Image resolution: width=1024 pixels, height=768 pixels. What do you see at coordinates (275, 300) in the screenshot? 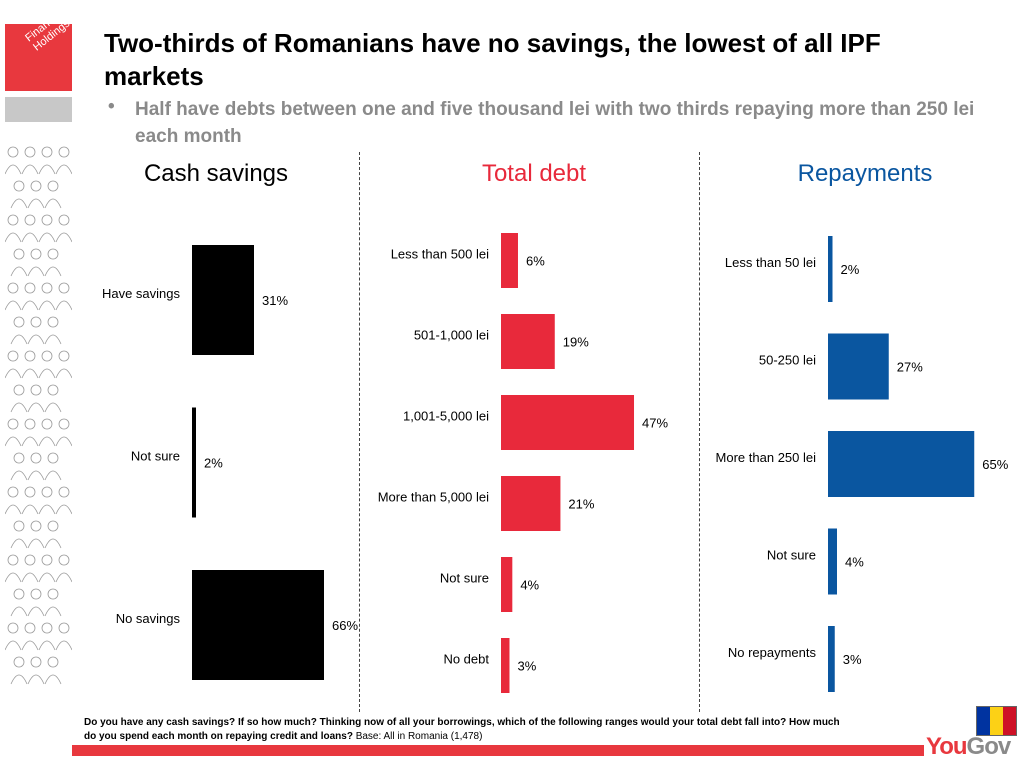
I see `cash-savings-value-label: 31%` at bounding box center [275, 300].